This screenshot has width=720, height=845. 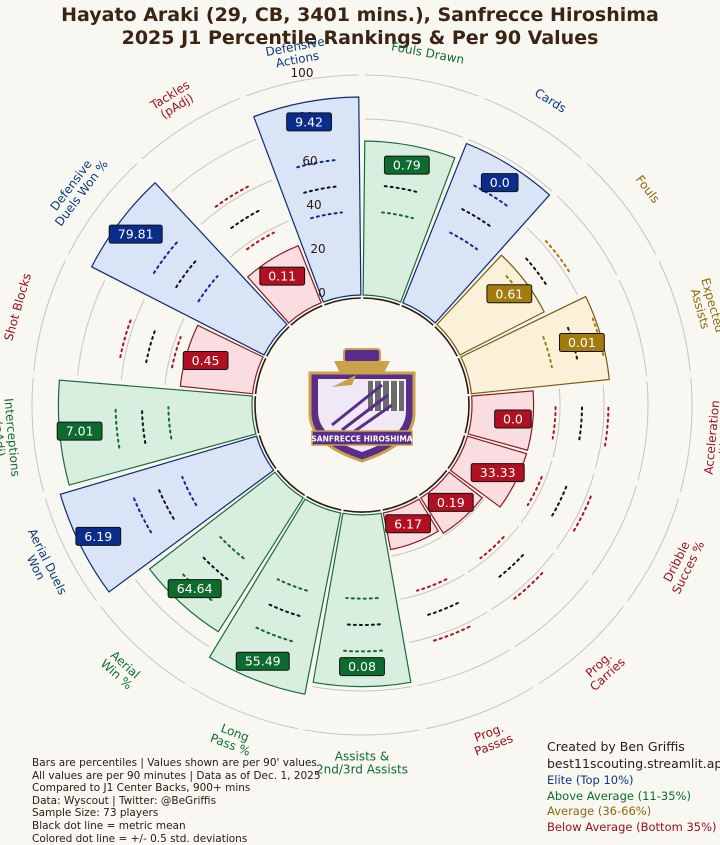 I want to click on metric-label: Shot Blocks, so click(x=17, y=307).